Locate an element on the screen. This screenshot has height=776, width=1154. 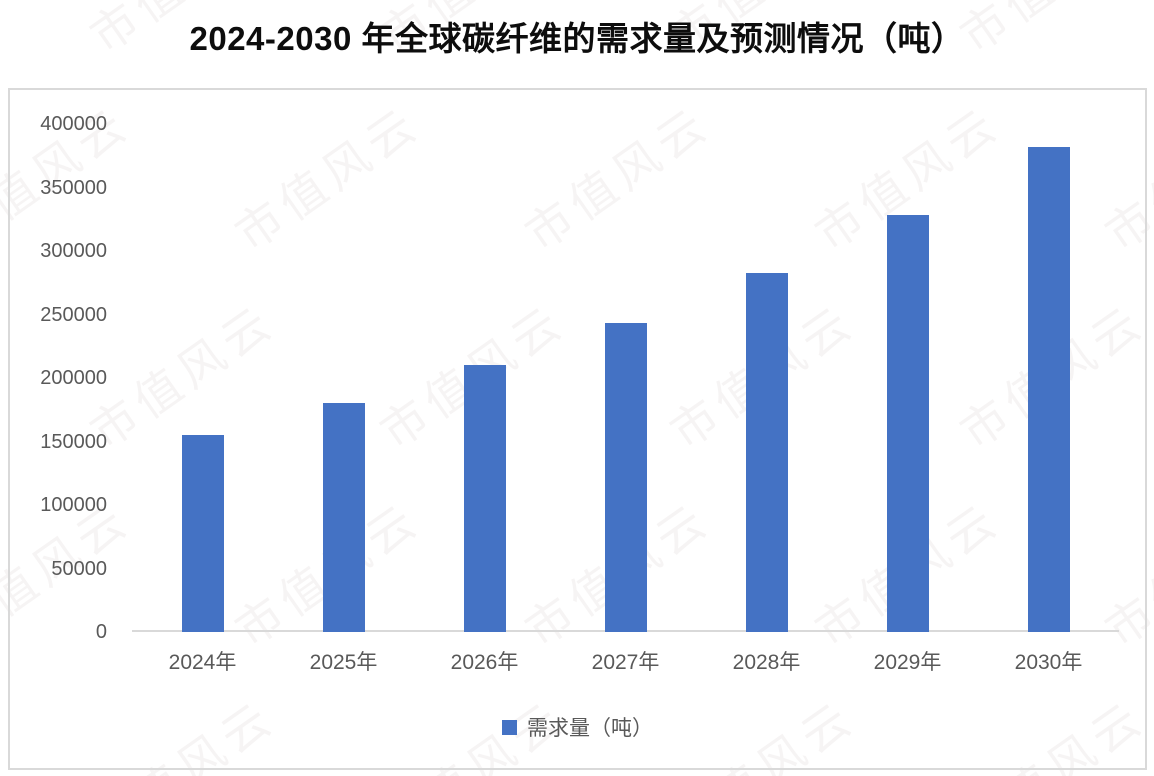
y-tick-label: 100000 is located at coordinates (73, 505).